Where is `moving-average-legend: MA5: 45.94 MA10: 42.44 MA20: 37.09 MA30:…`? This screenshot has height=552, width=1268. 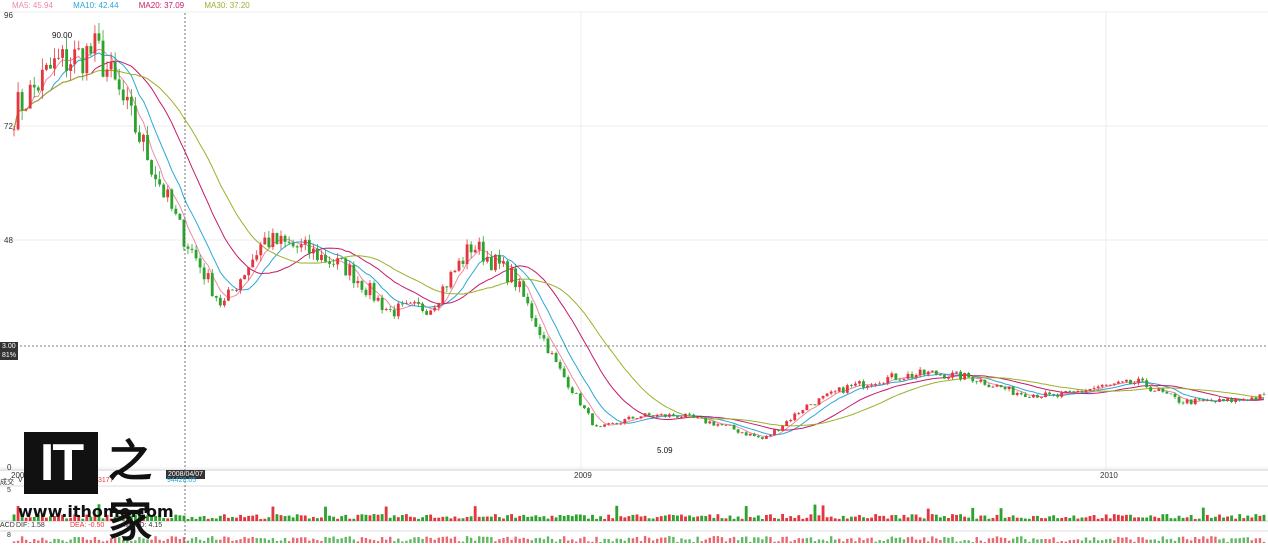
moving-average-legend: MA5: 45.94 MA10: 42.44 MA20: 37.09 MA30:… is located at coordinates (140, 5).